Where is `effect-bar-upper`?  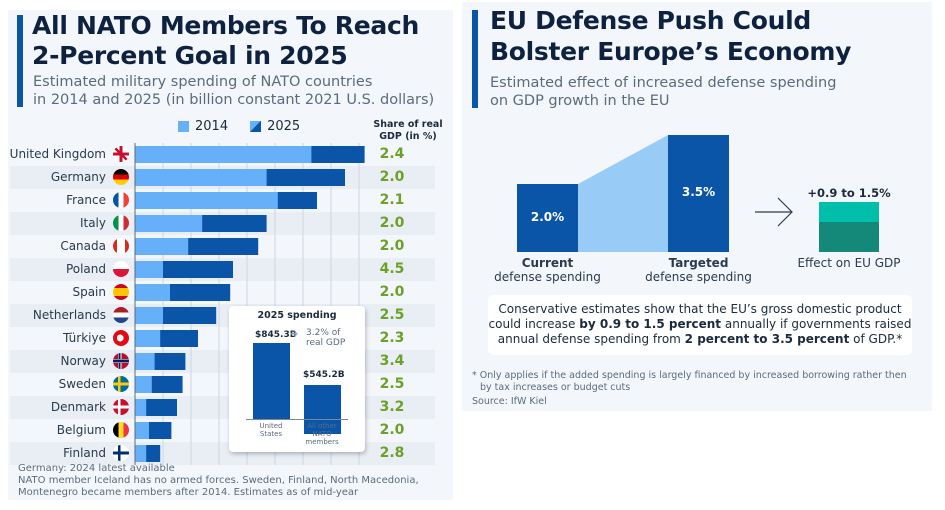 effect-bar-upper is located at coordinates (849, 212).